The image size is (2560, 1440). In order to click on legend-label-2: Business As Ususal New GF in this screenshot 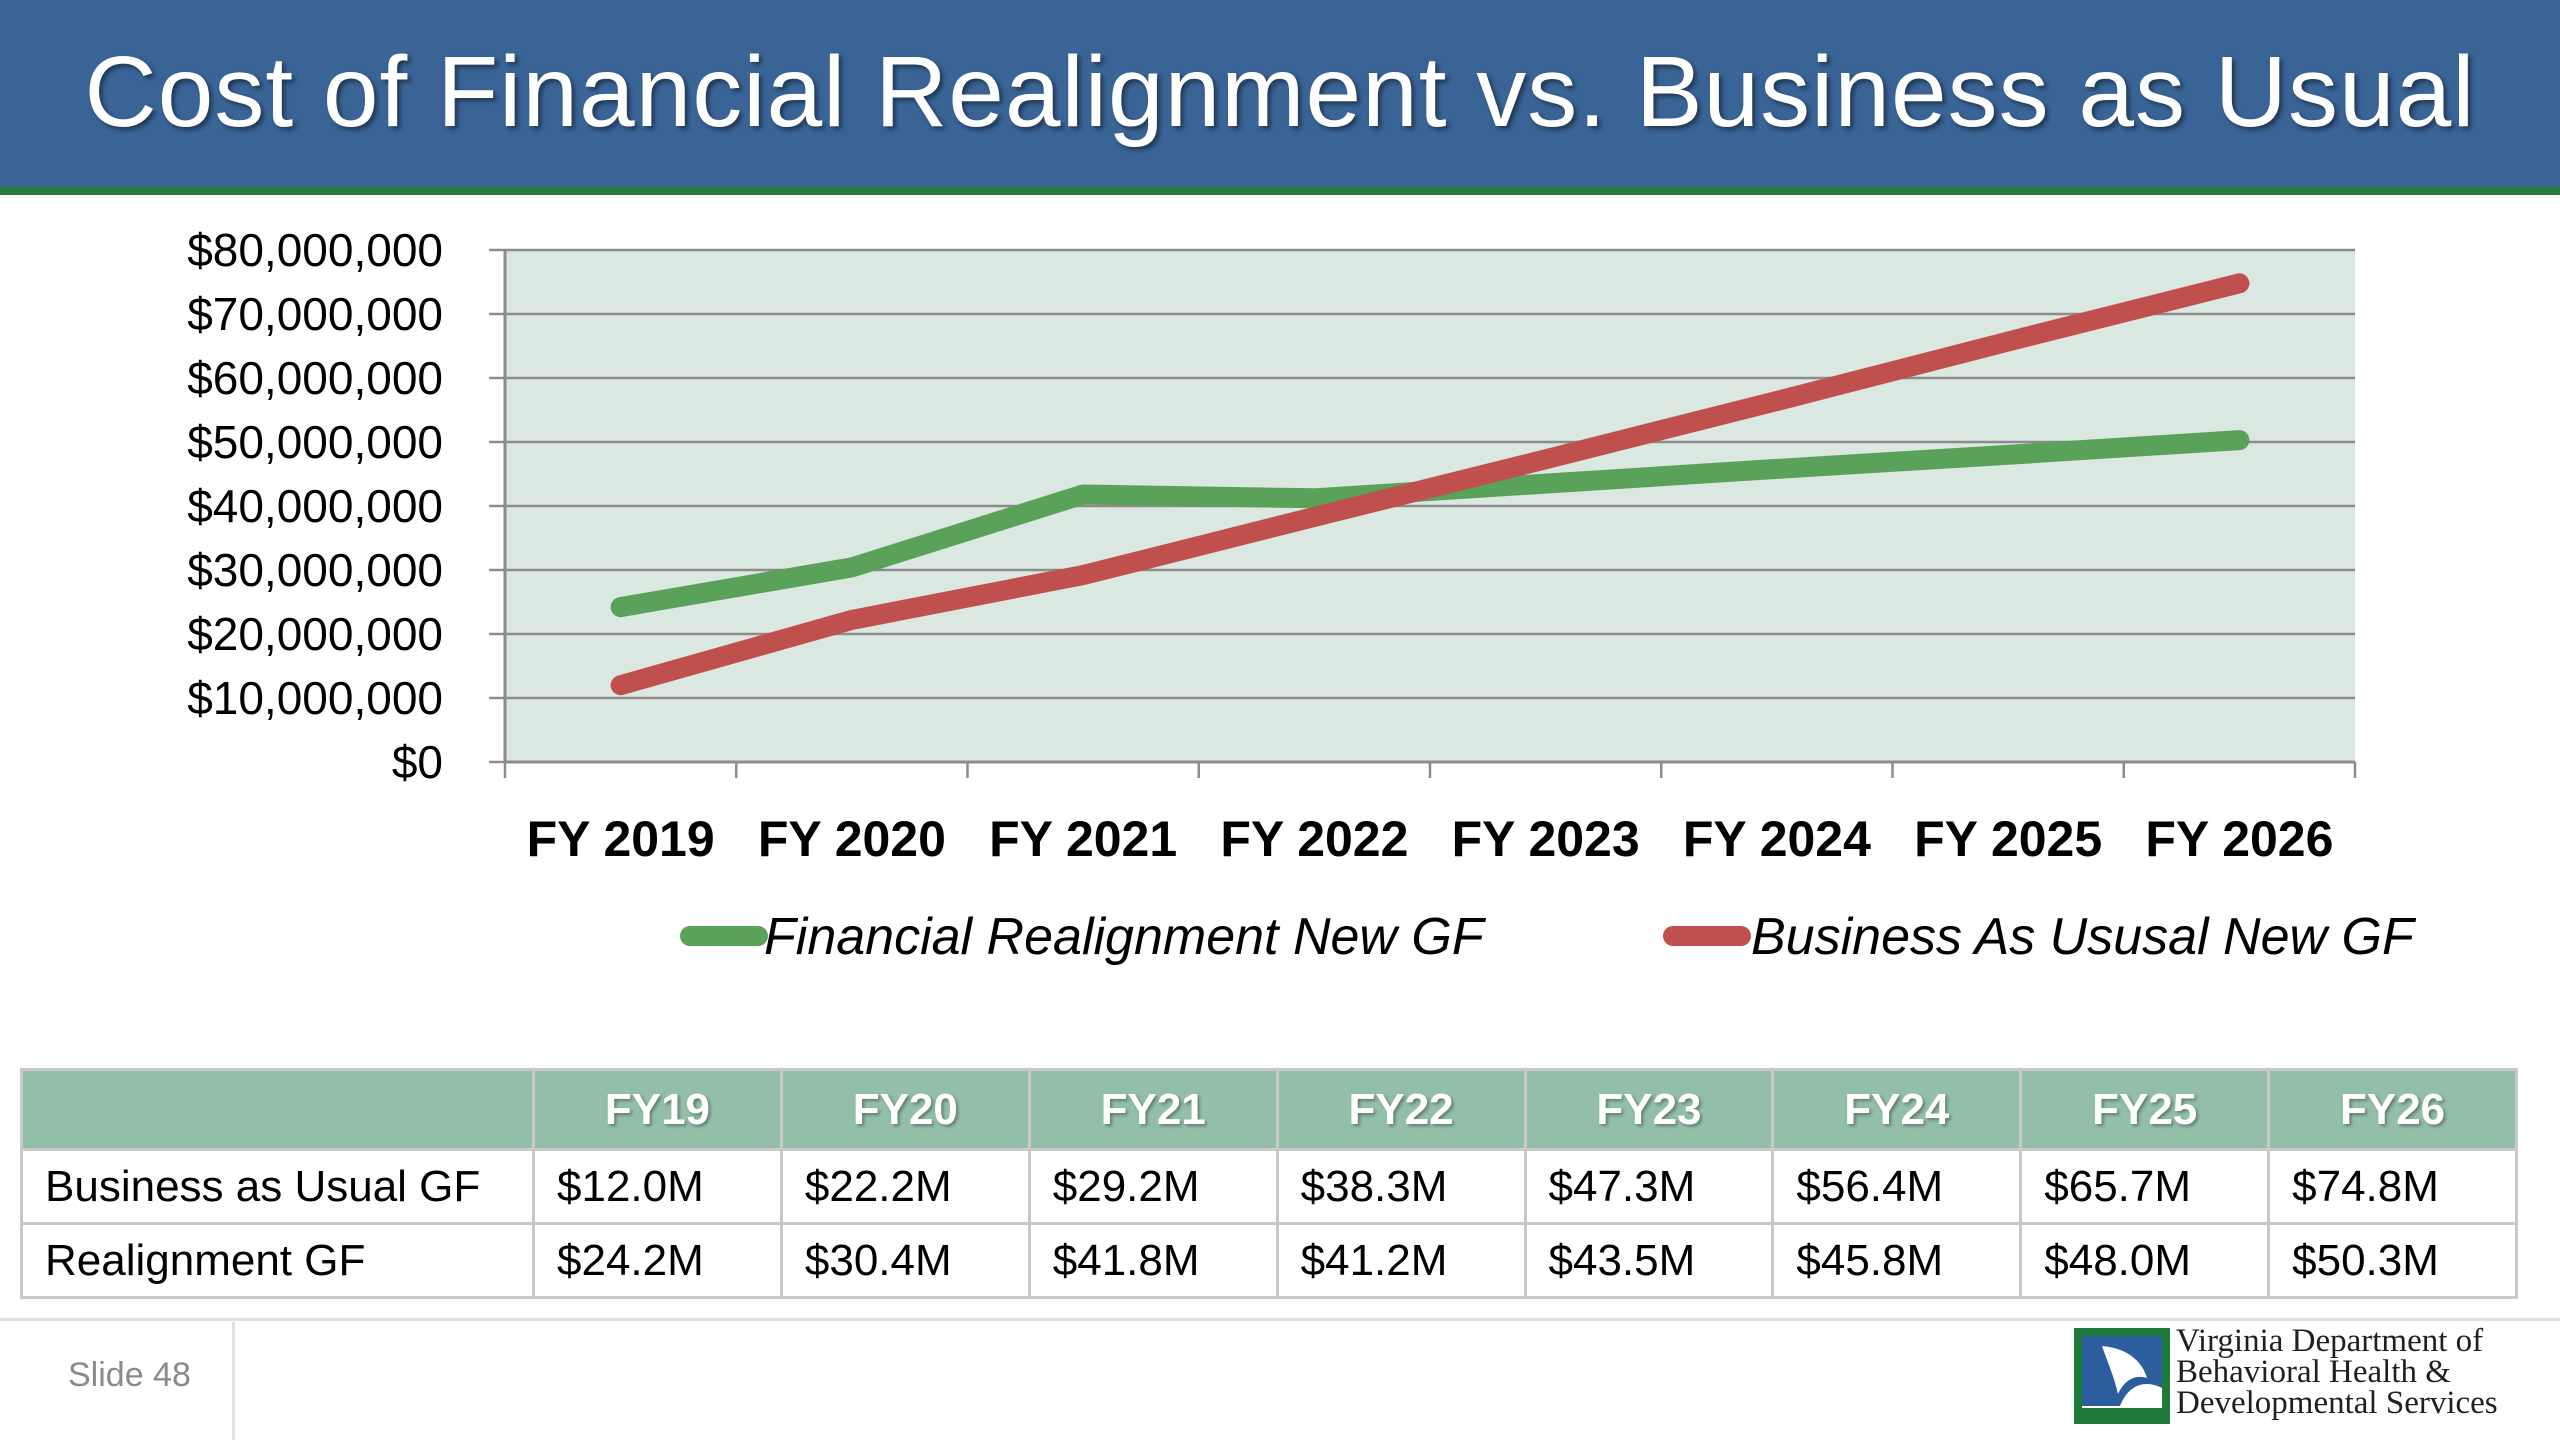, I will do `click(2084, 937)`.